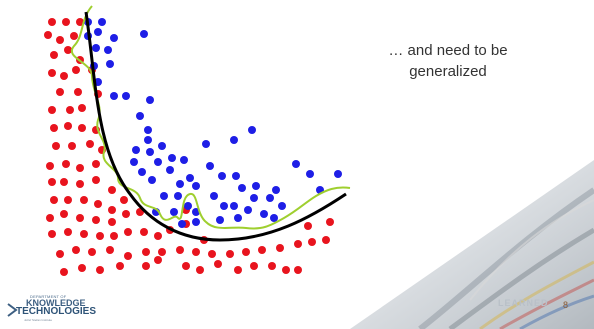 The height and width of the screenshot is (329, 594). What do you see at coordinates (523, 303) in the screenshot?
I see `background-watermark: LEARNED` at bounding box center [523, 303].